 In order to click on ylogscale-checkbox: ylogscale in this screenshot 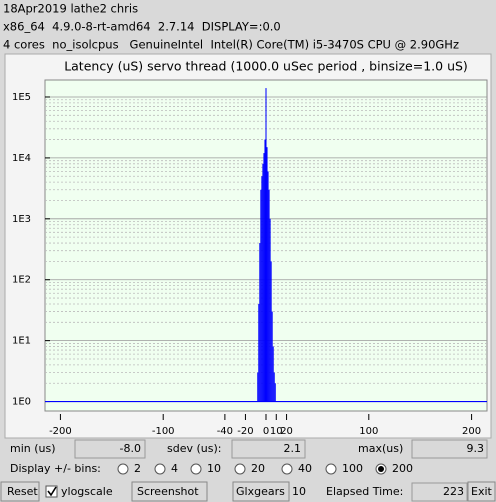, I will do `click(79, 491)`.